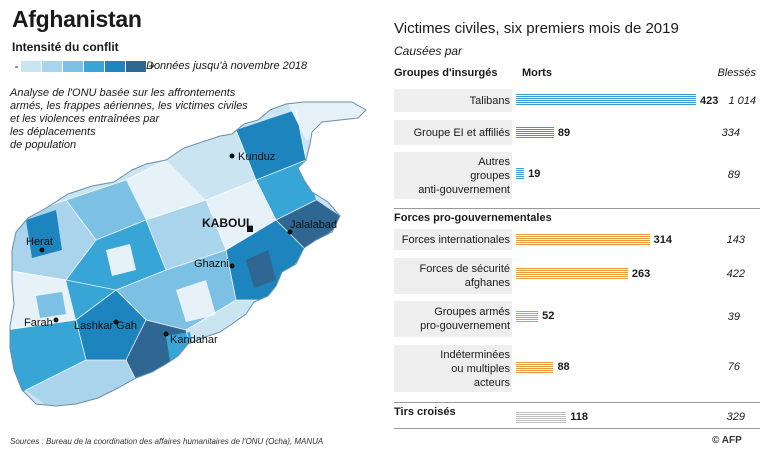 This screenshot has width=768, height=453. I want to click on analysis-line: les déplacements, so click(53, 132).